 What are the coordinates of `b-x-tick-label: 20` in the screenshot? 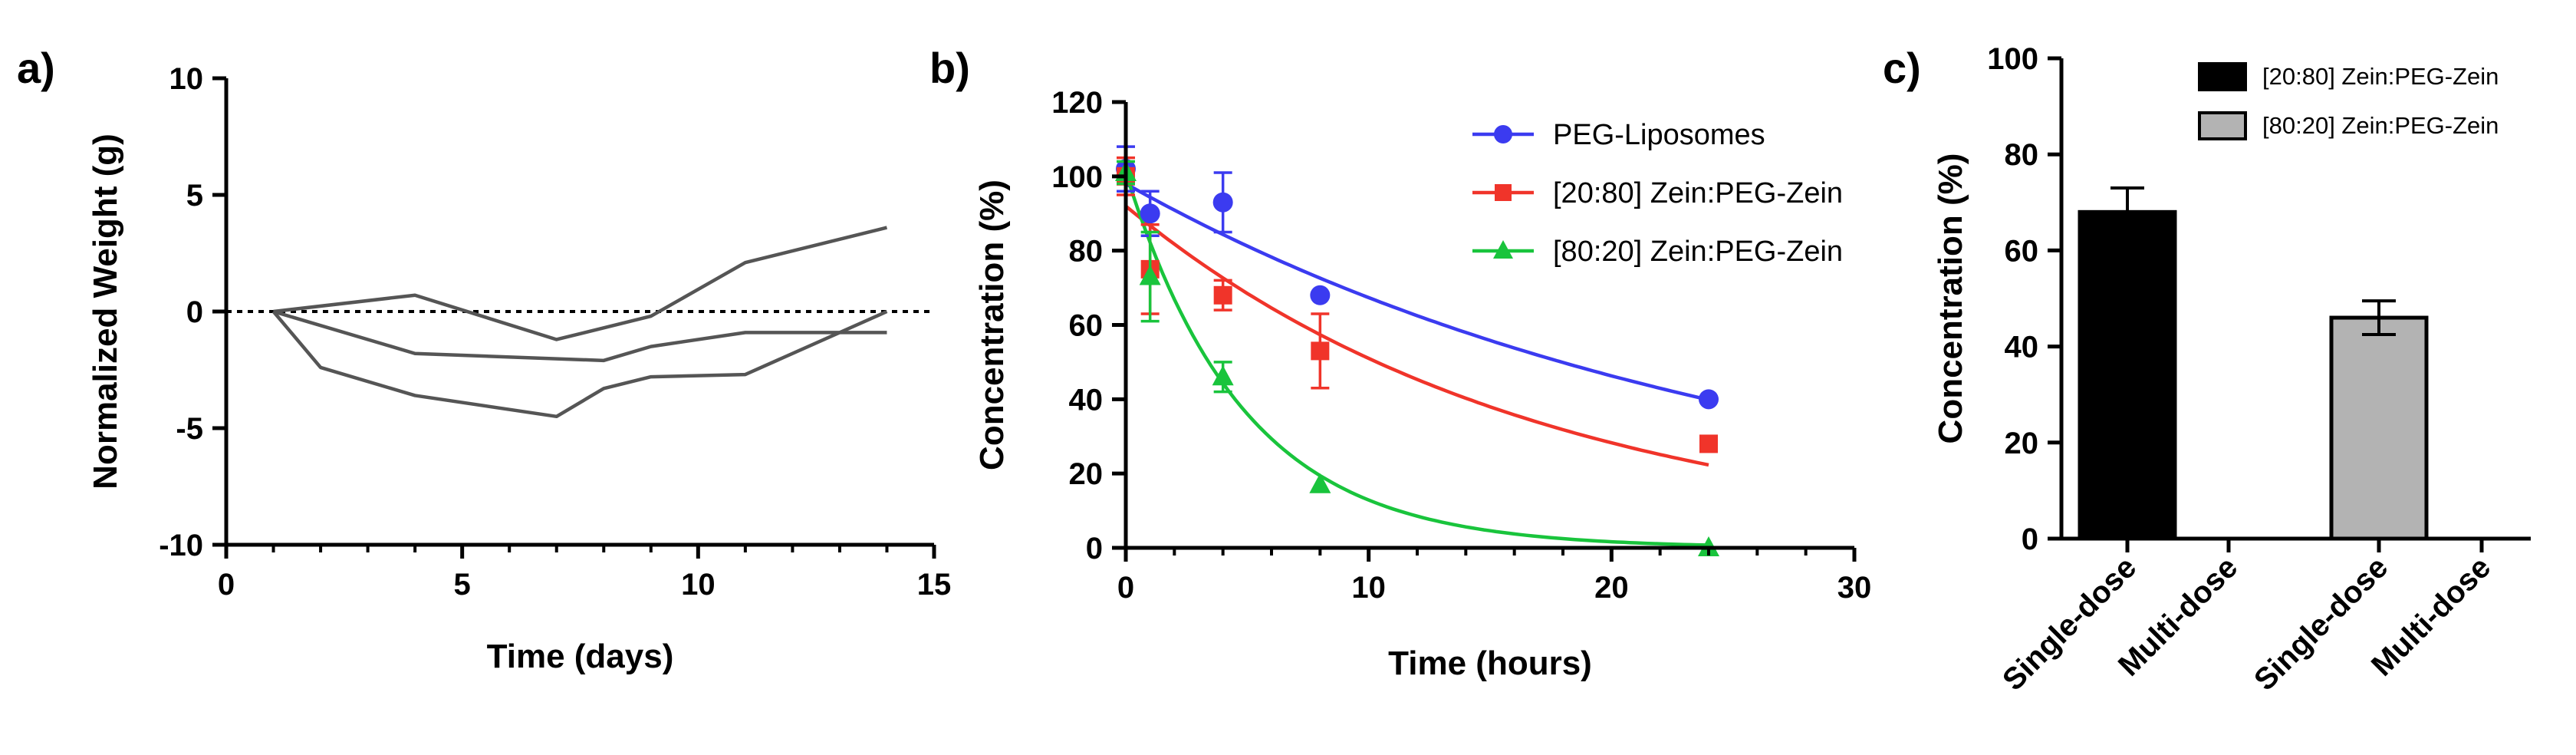 It's located at (1611, 588).